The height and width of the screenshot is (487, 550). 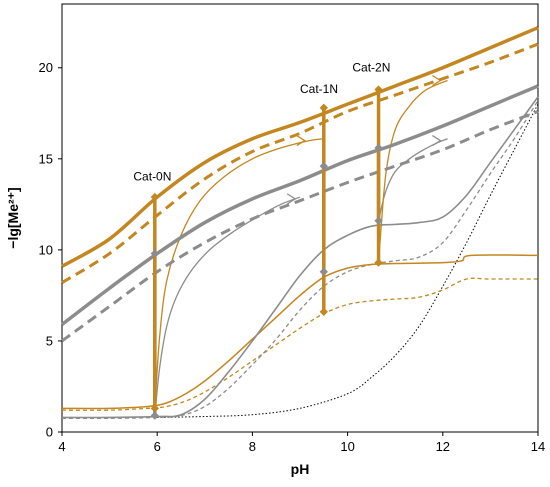 I want to click on annotations-layer: Cat-0N Cat-1N Cat-2N, so click(x=261, y=121).